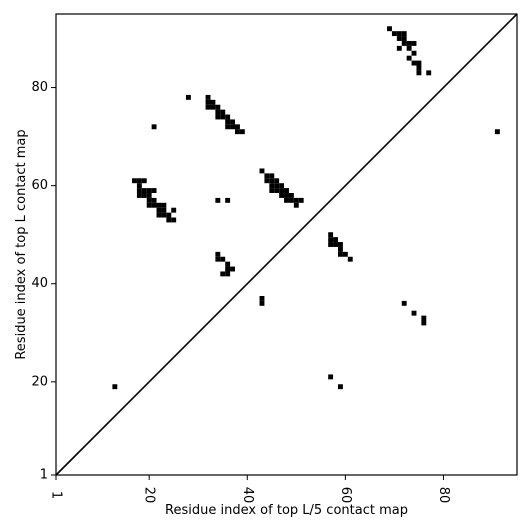 The width and height of the screenshot is (531, 531). What do you see at coordinates (21, 244) in the screenshot?
I see `y-axis-label: Residue index of top L contact map` at bounding box center [21, 244].